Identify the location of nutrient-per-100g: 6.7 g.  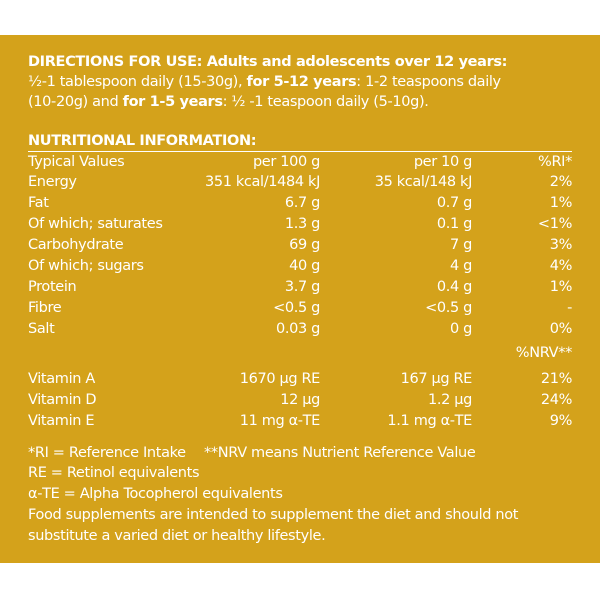
(302, 203).